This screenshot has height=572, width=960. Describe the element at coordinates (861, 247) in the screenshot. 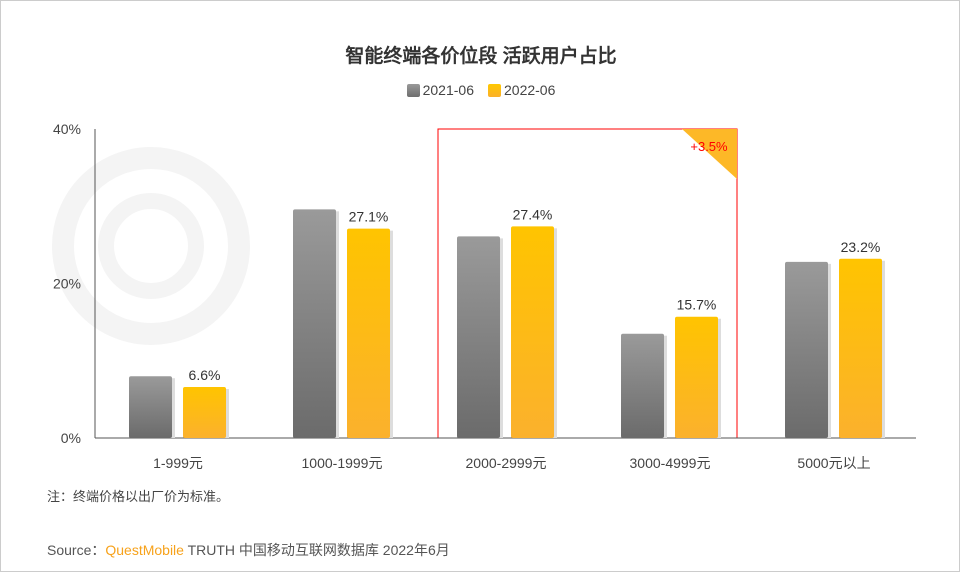

I see `data-label: 23.2%` at that location.